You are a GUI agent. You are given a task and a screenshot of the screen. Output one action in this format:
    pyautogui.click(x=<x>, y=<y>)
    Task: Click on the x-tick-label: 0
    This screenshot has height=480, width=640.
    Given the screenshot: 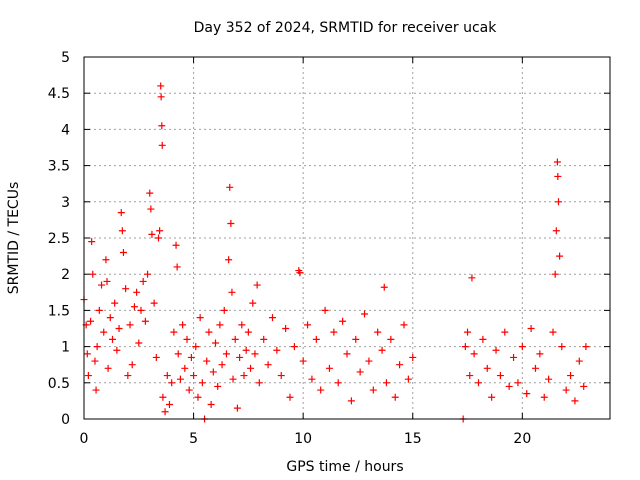 What is the action you would take?
    pyautogui.click(x=84, y=439)
    